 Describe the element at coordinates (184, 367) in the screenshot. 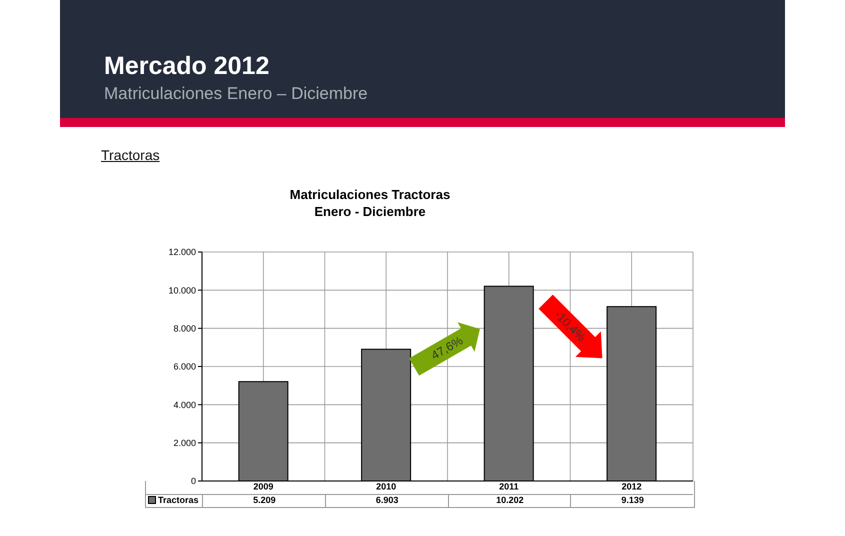

I see `y-tick-label: 6.000` at that location.